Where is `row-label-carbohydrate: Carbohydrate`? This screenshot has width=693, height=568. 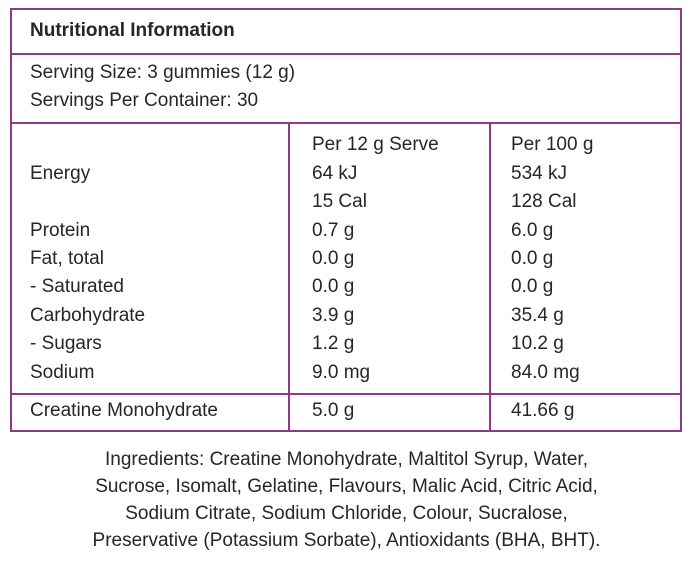
row-label-carbohydrate: Carbohydrate is located at coordinates (88, 315).